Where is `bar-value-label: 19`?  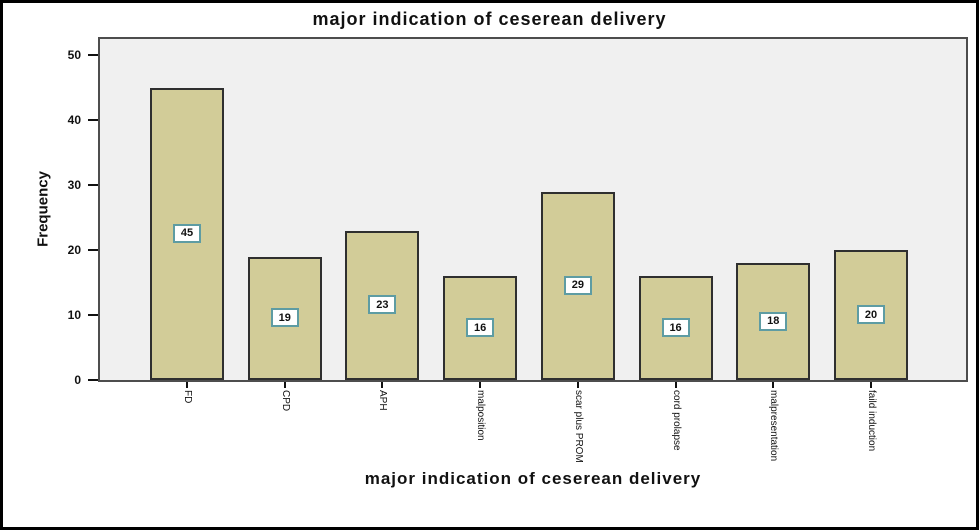
bar-value-label: 19 is located at coordinates (284, 318).